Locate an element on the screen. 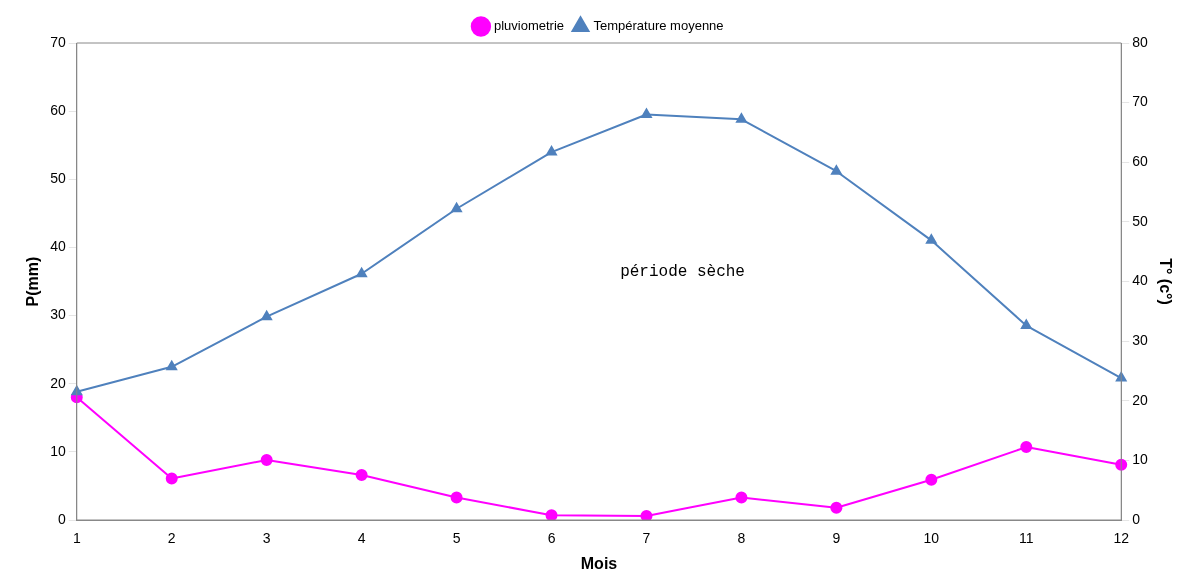  x-tick-label: 11 is located at coordinates (1026, 538).